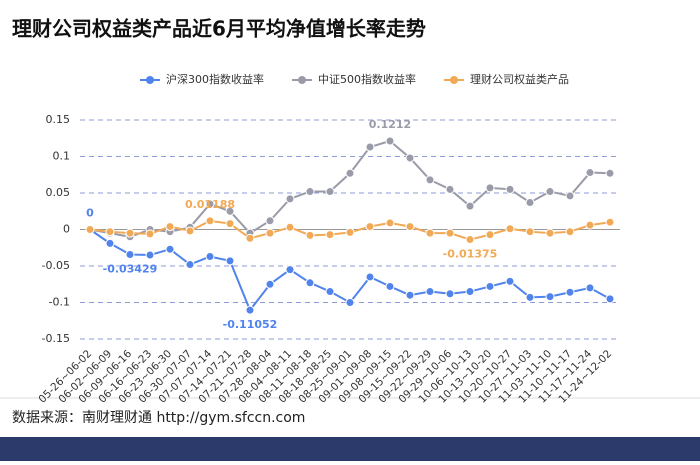 The image size is (700, 465). I want to click on legend-label: 中证500指数收益率, so click(367, 79).